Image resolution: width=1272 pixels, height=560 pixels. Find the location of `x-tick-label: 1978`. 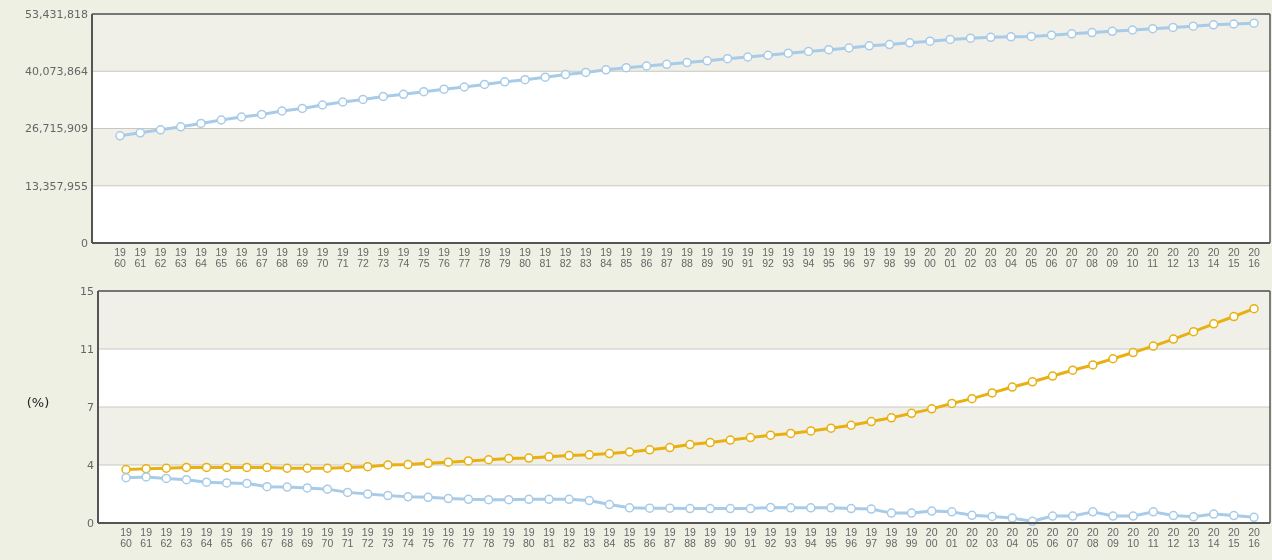

x-tick-label: 1978 is located at coordinates (488, 537).